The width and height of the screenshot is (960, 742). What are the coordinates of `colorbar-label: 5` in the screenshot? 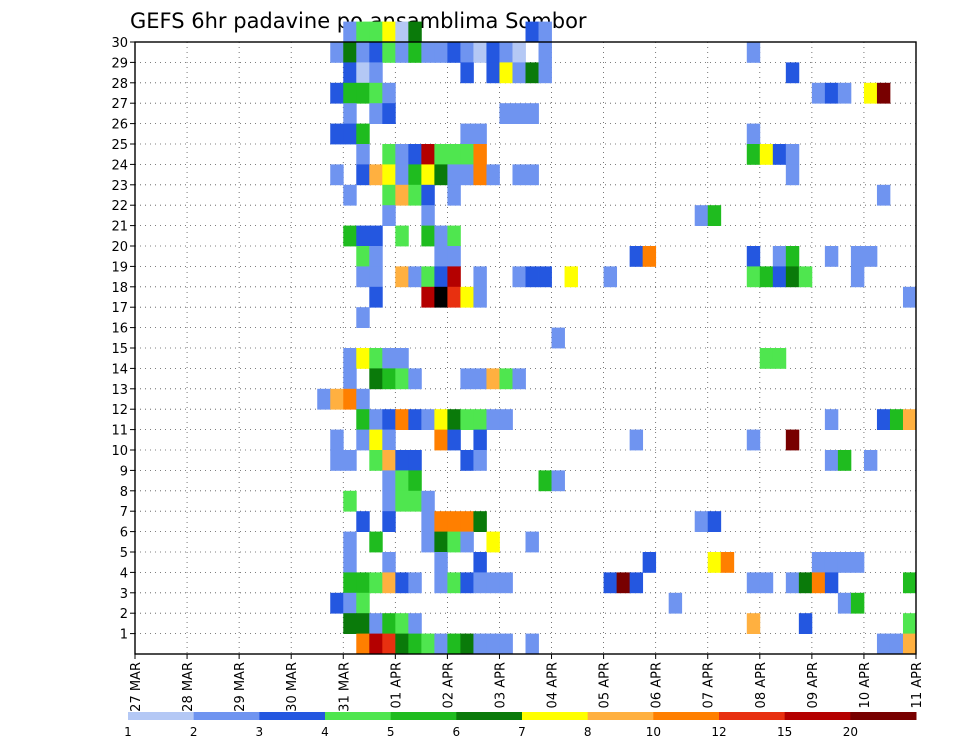 It's located at (391, 732).